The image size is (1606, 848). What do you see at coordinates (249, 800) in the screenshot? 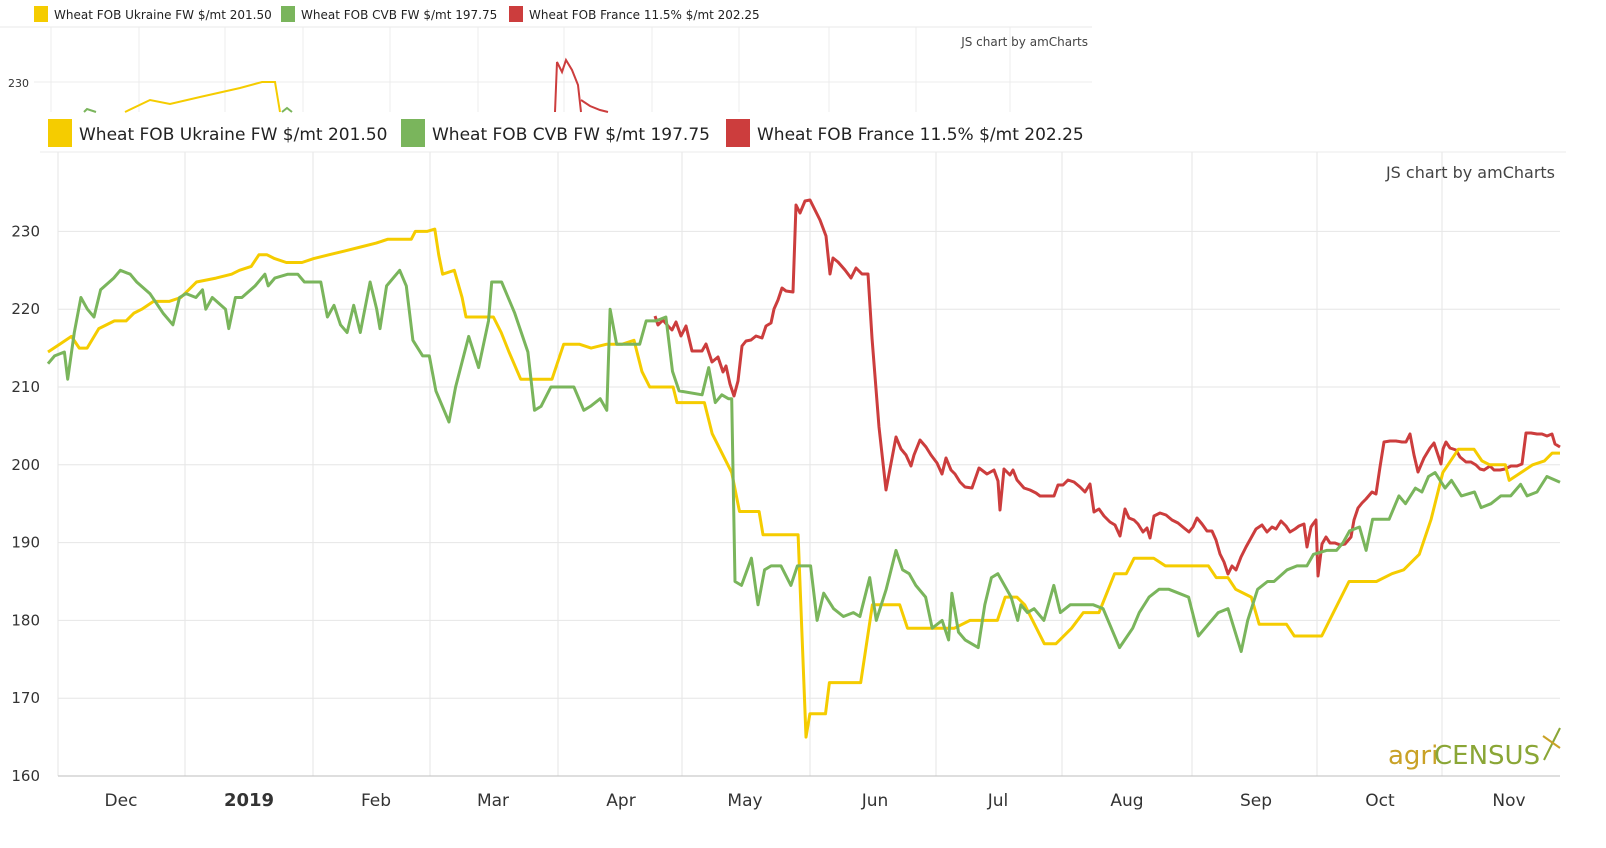
I see `x-tick-label: 2019` at bounding box center [249, 800].